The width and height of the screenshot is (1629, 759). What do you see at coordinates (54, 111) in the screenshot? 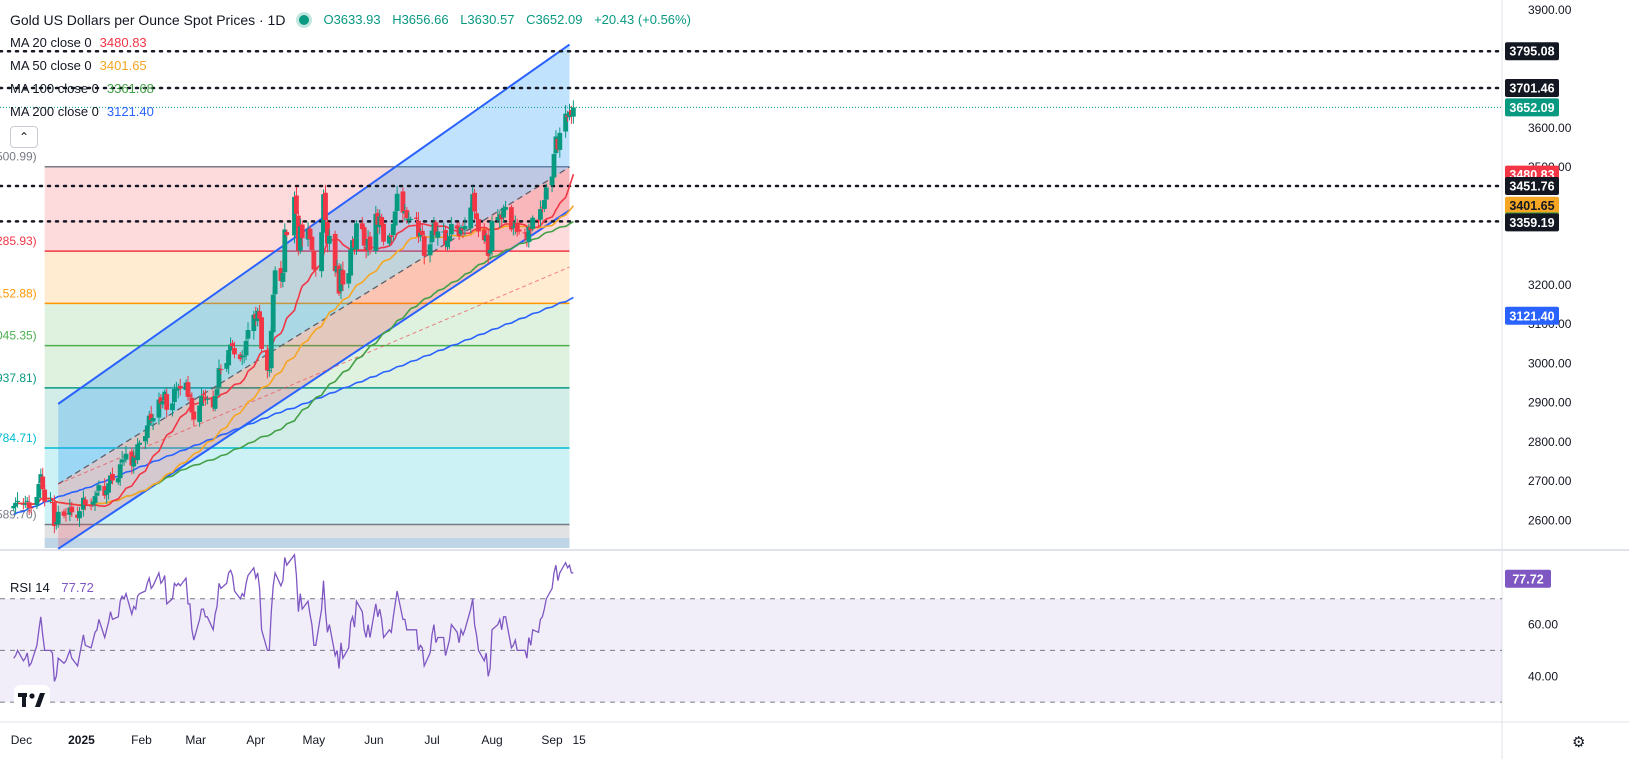
I see `ma-label: MA 200 close 0` at bounding box center [54, 111].